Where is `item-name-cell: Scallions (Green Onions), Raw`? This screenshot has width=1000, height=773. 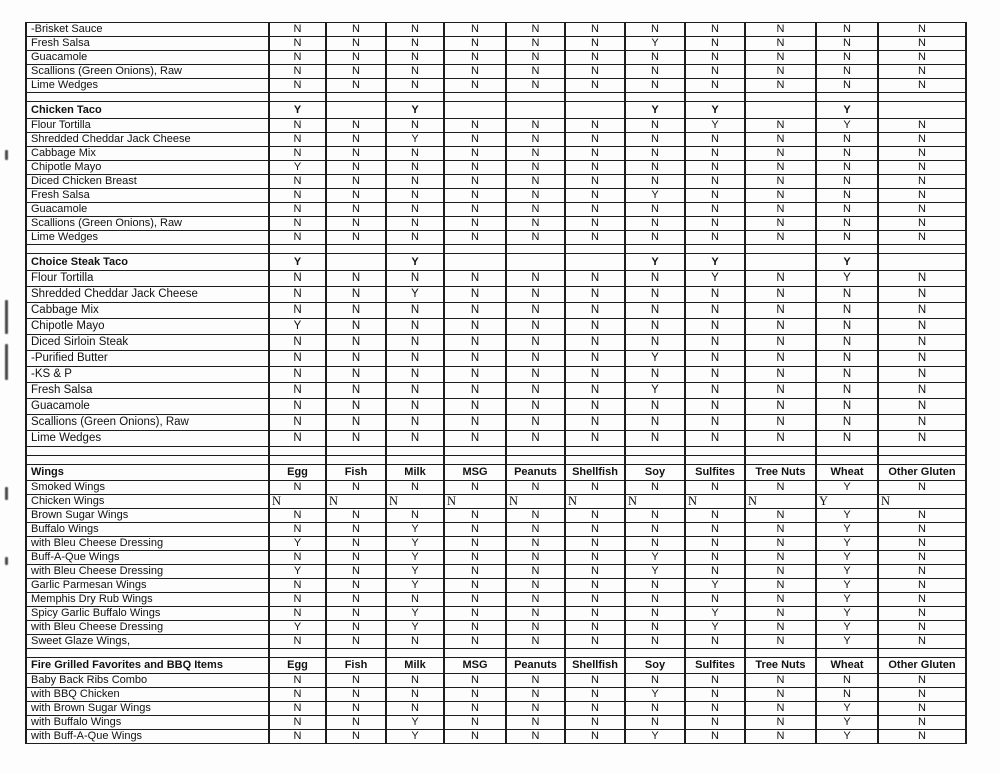 item-name-cell: Scallions (Green Onions), Raw is located at coordinates (147, 422).